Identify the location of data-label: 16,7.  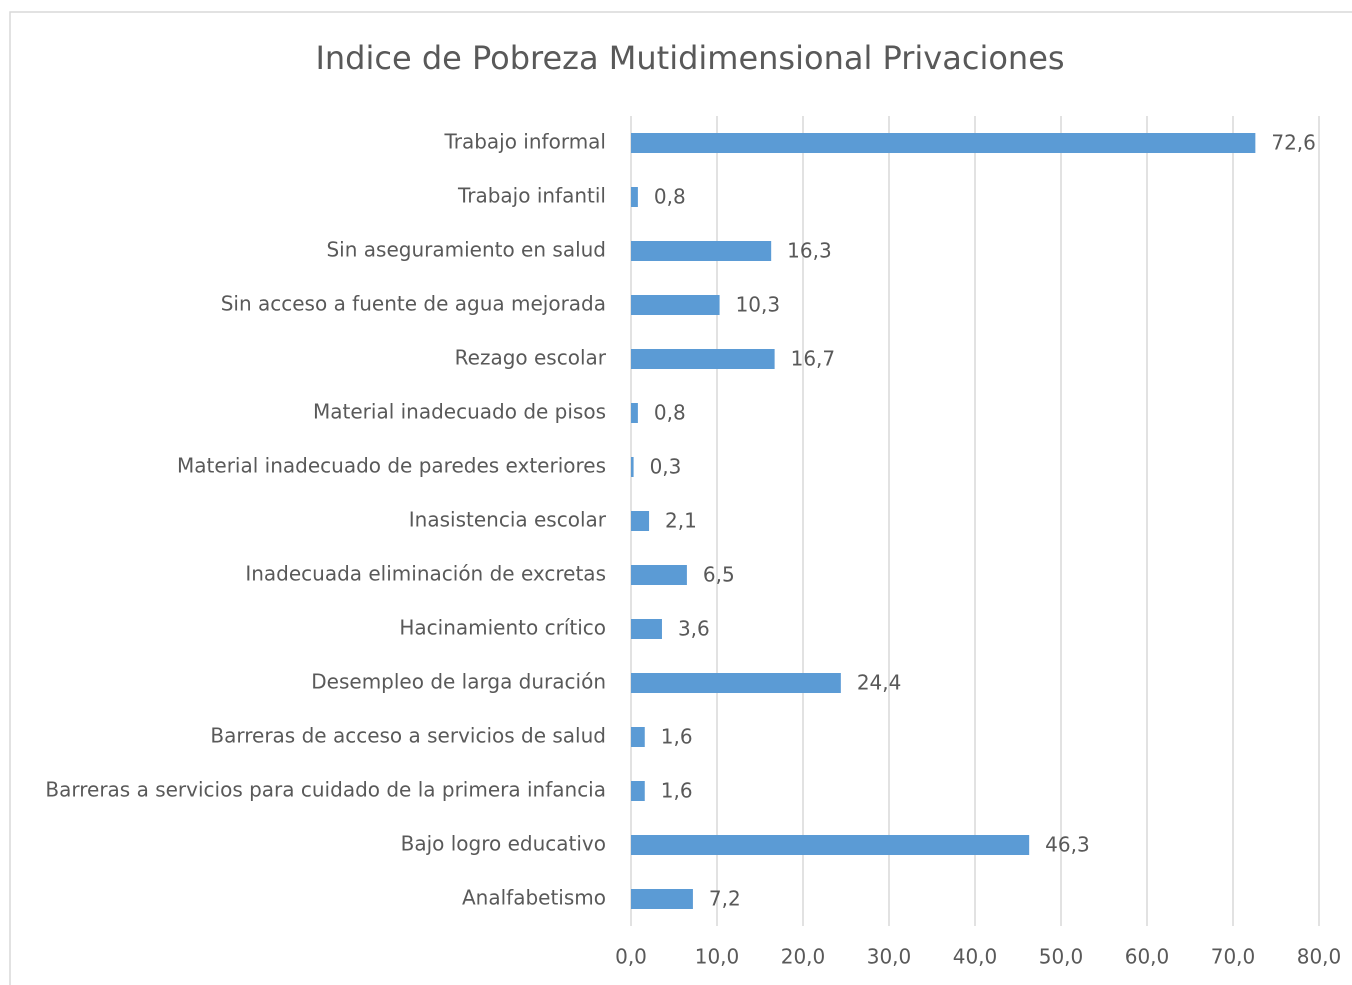
(813, 359).